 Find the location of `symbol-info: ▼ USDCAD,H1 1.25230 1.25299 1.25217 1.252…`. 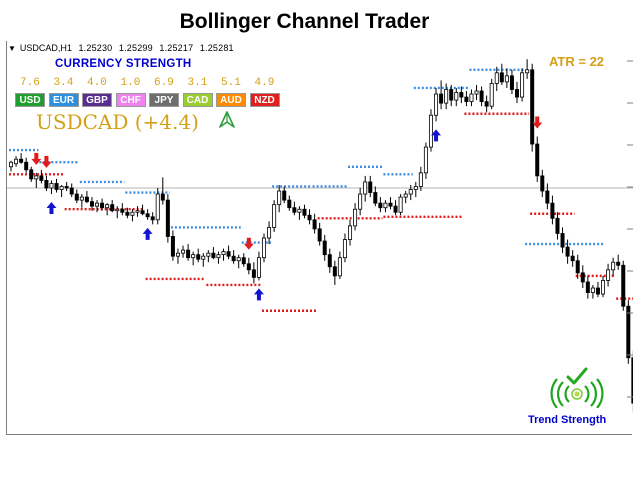

symbol-info: ▼ USDCAD,H1 1.25230 1.25299 1.25217 1.252… is located at coordinates (121, 48).